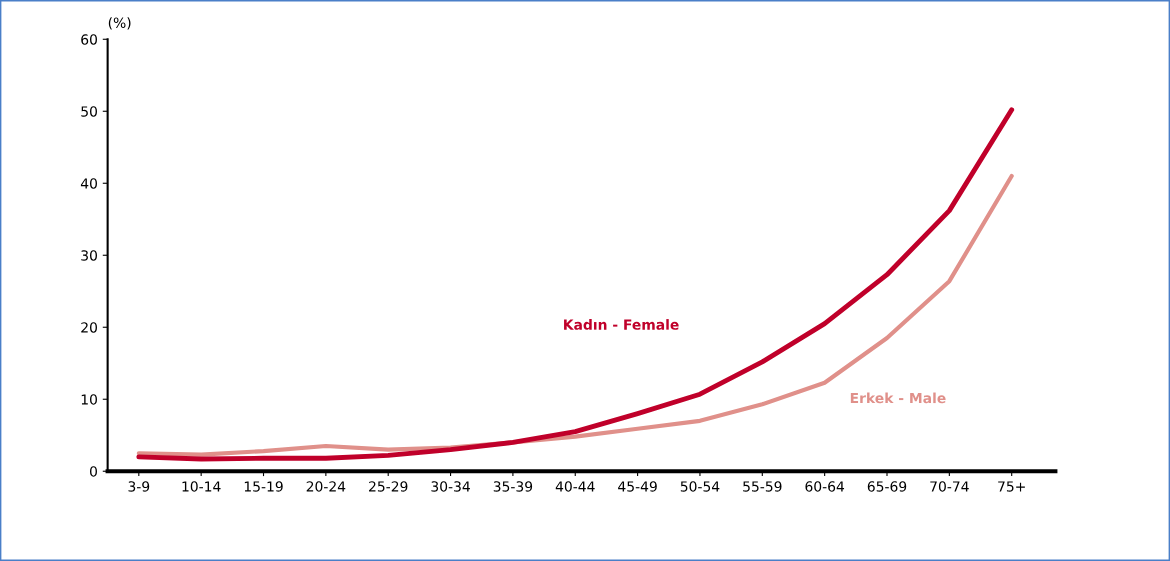 Image resolution: width=1170 pixels, height=561 pixels. I want to click on x-tick-label: 50-54, so click(700, 486).